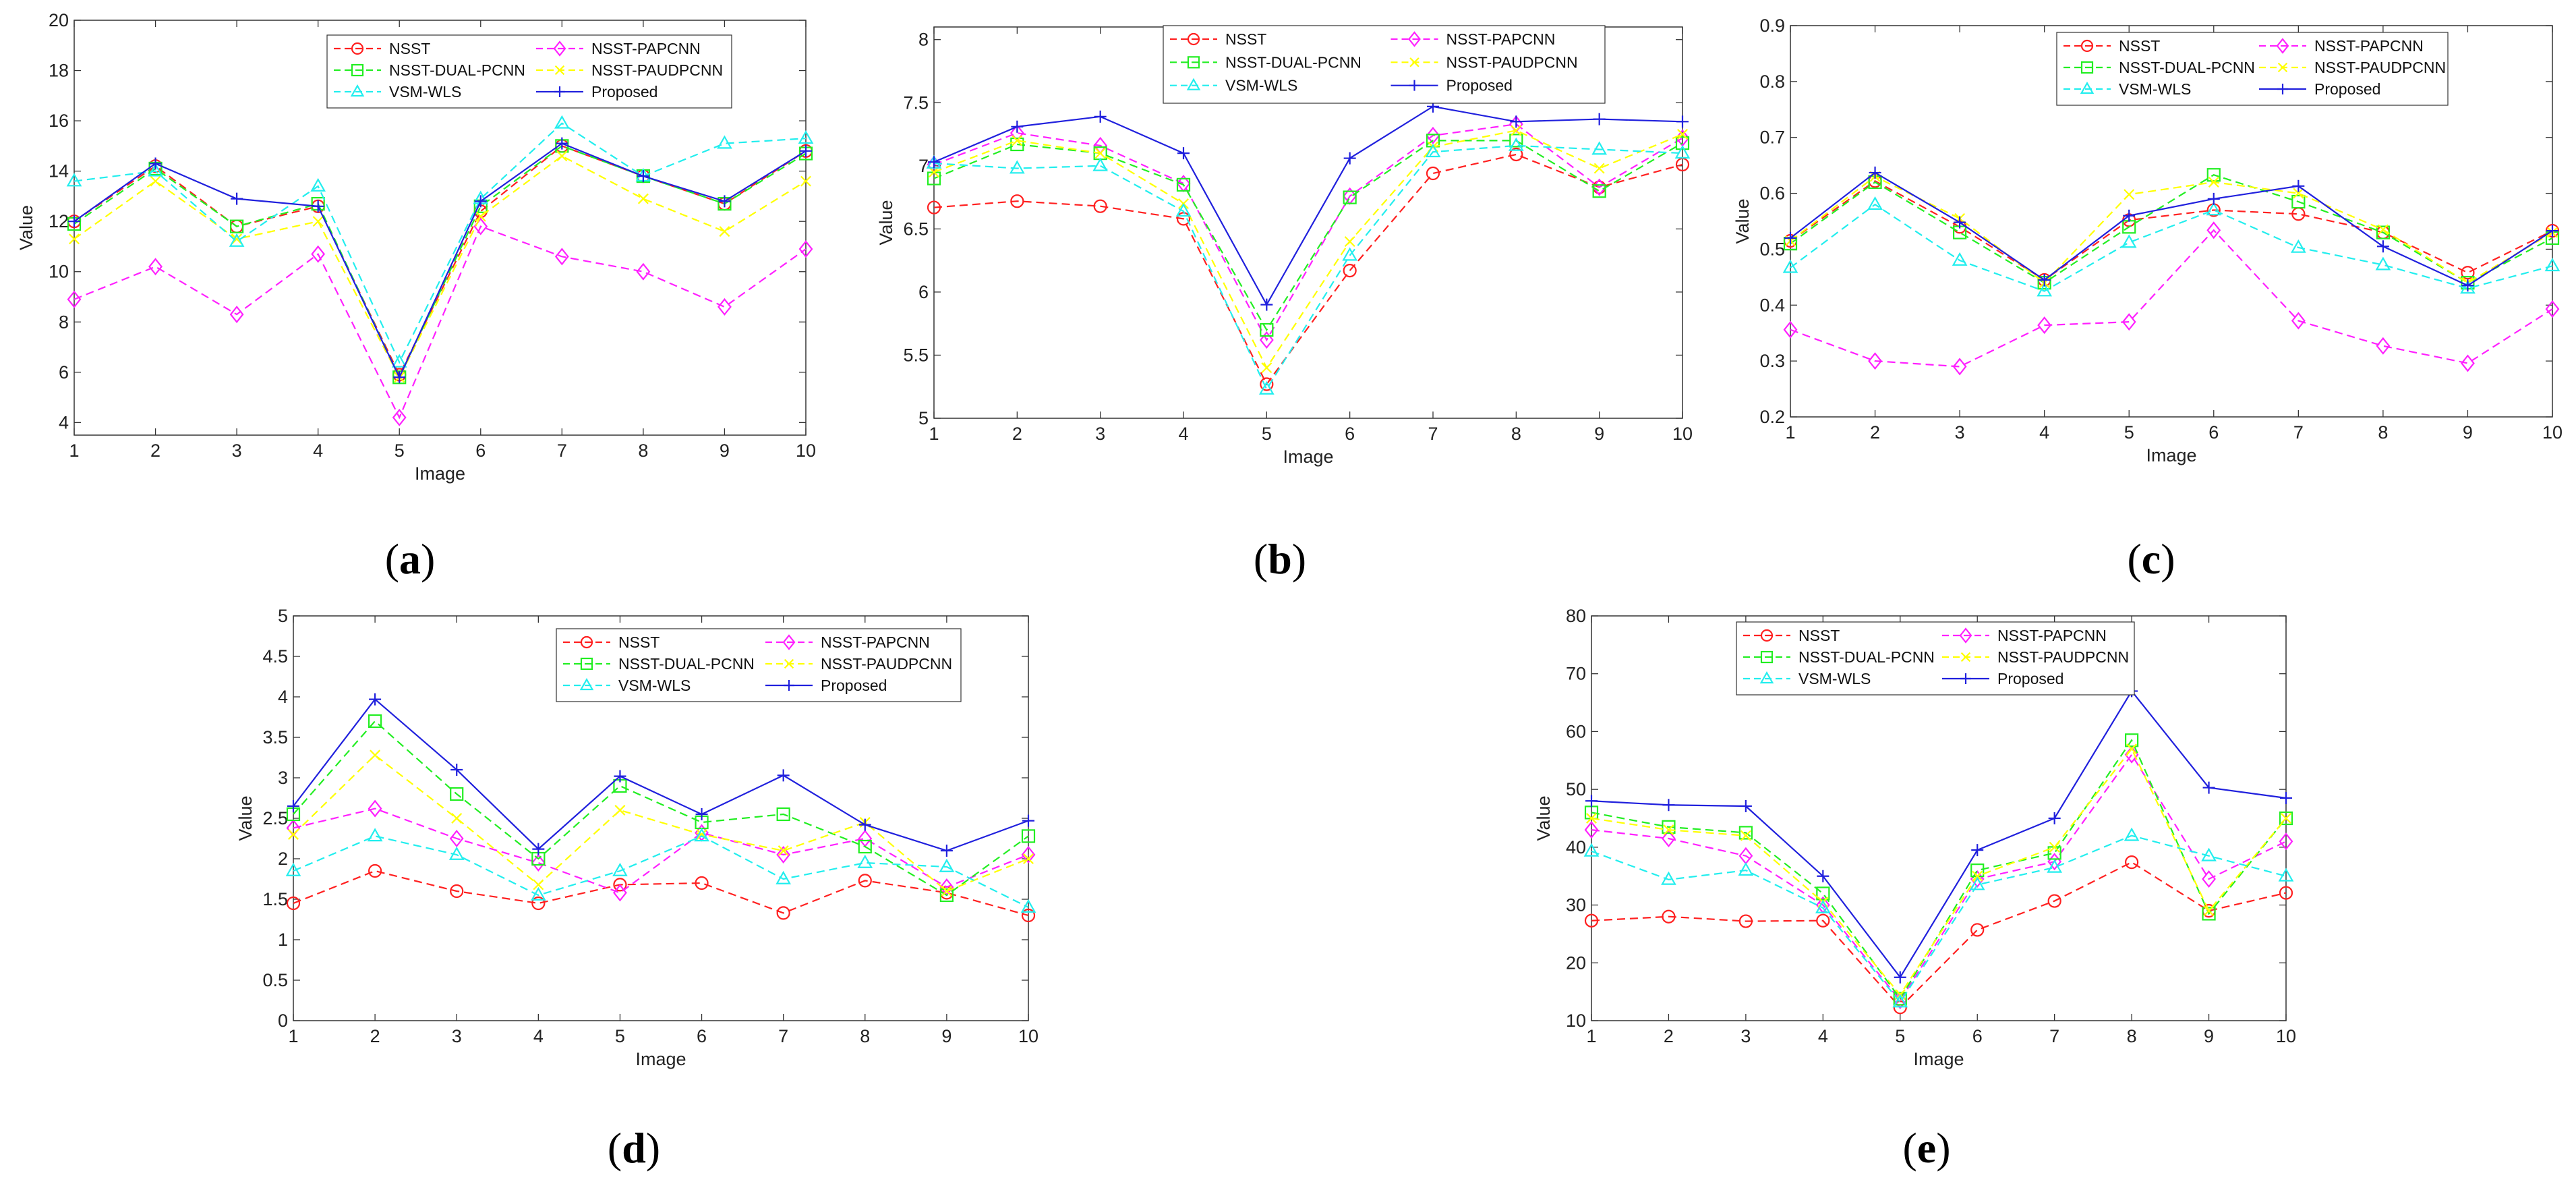 The width and height of the screenshot is (2576, 1190). What do you see at coordinates (1576, 616) in the screenshot?
I see `y-tick-label: 80` at bounding box center [1576, 616].